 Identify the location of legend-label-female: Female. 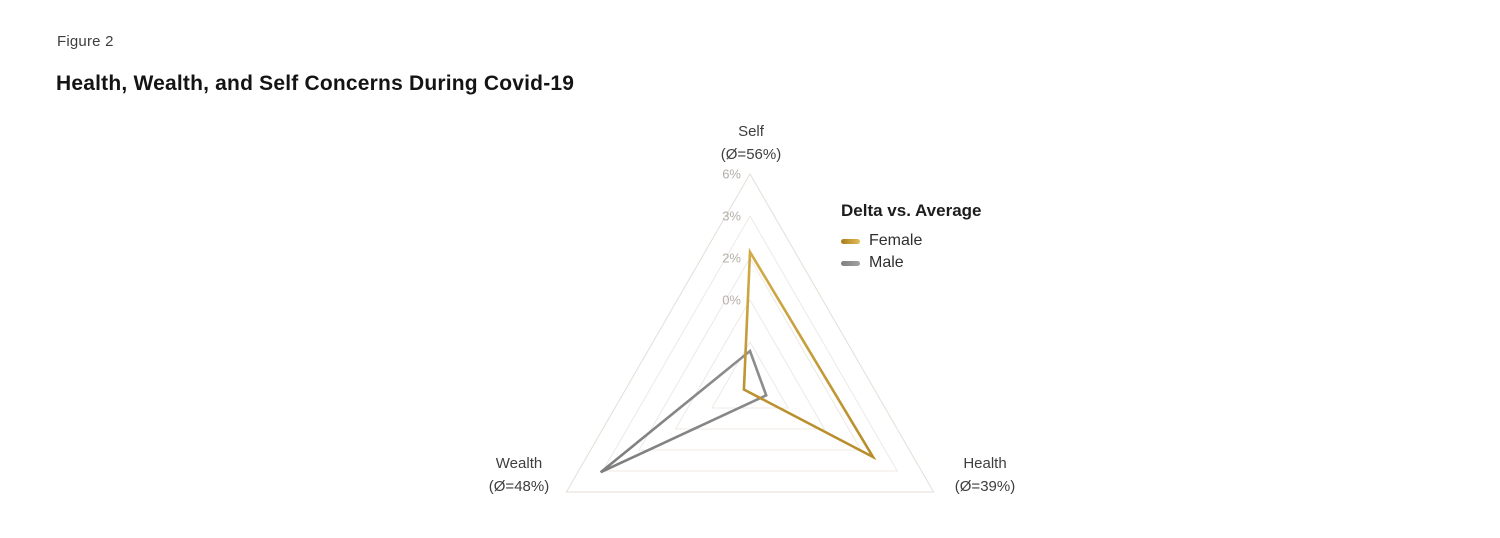
(896, 240).